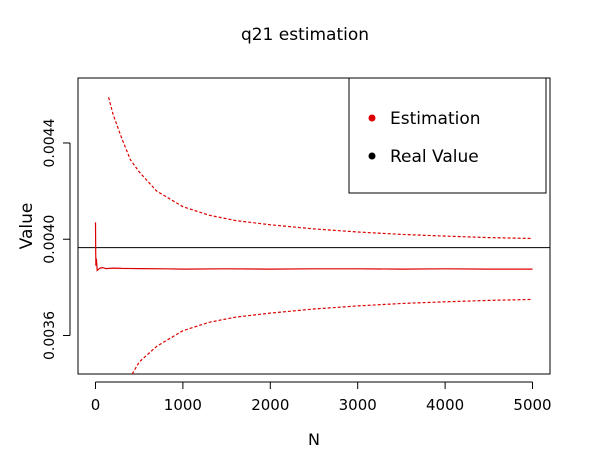 This screenshot has height=476, width=590. I want to click on x-tick-label: 3000, so click(358, 405).